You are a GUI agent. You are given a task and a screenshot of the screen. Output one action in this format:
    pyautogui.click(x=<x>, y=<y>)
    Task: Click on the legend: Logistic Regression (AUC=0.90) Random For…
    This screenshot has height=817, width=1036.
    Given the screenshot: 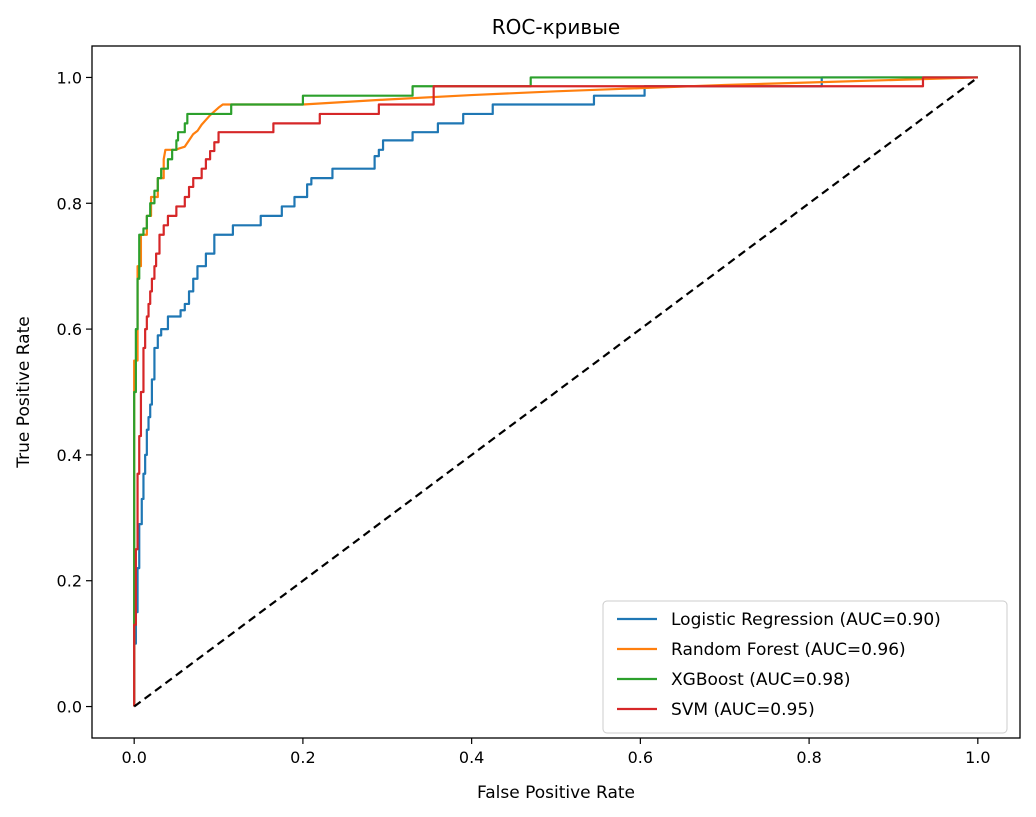 What is the action you would take?
    pyautogui.click(x=805, y=667)
    